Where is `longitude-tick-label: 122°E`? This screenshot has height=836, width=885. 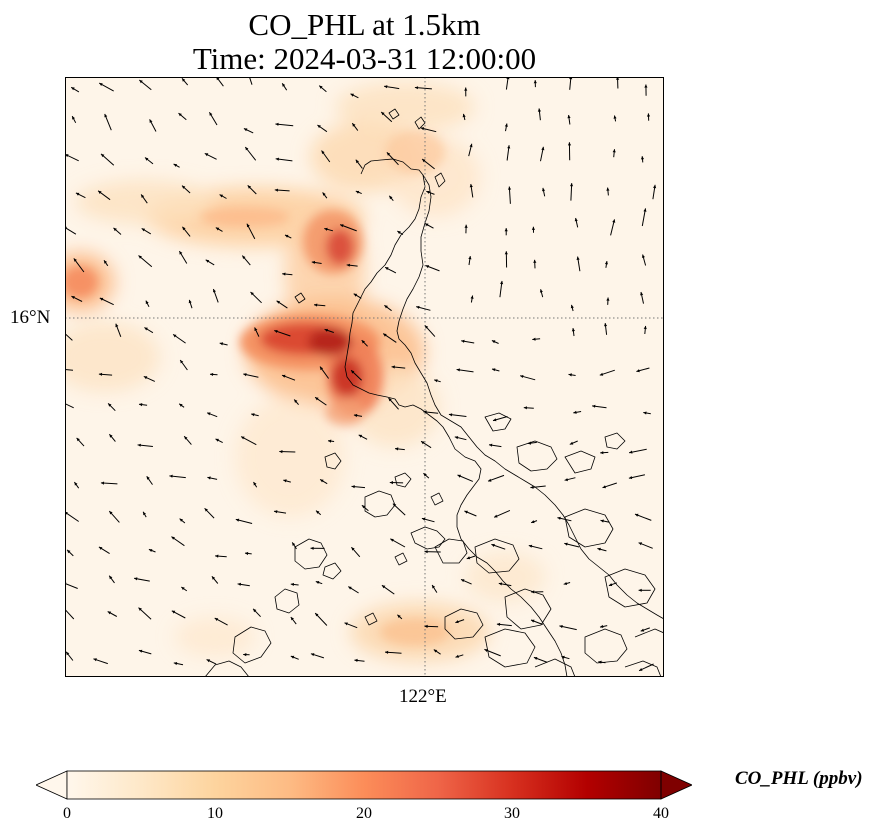 longitude-tick-label: 122°E is located at coordinates (423, 696).